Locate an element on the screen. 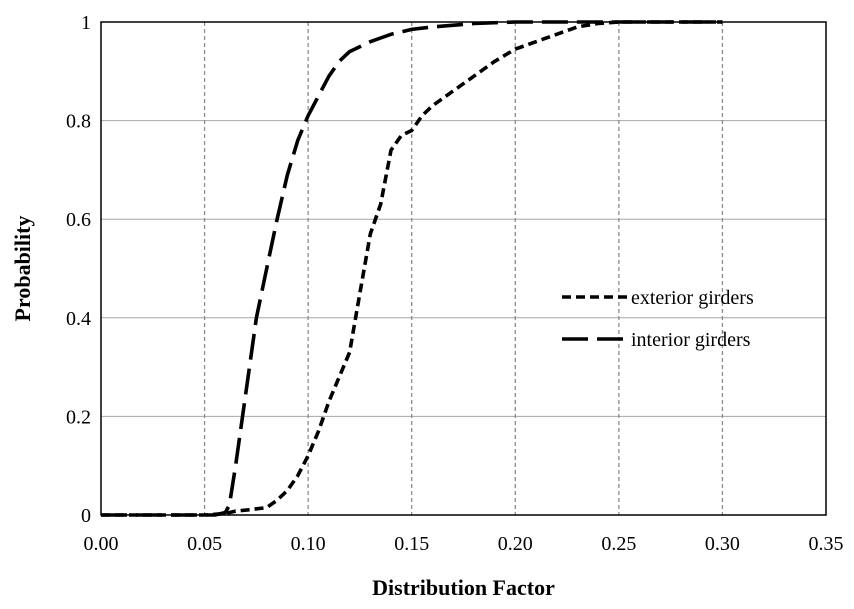 Image resolution: width=854 pixels, height=609 pixels. y-tick-label: 0.6 is located at coordinates (78, 220).